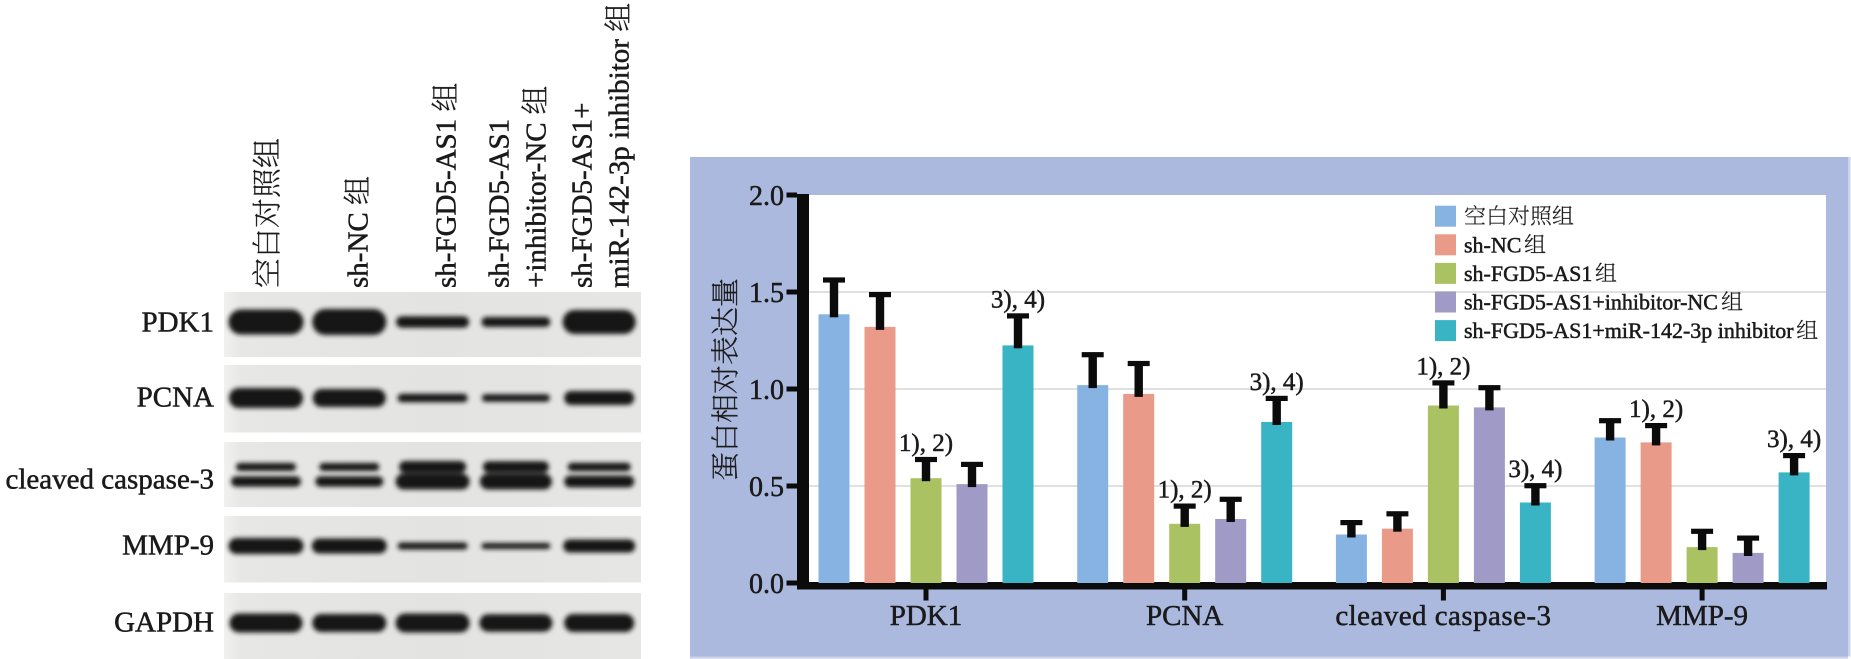  Describe the element at coordinates (766, 196) in the screenshot. I see `svg-text: 2.0` at that location.